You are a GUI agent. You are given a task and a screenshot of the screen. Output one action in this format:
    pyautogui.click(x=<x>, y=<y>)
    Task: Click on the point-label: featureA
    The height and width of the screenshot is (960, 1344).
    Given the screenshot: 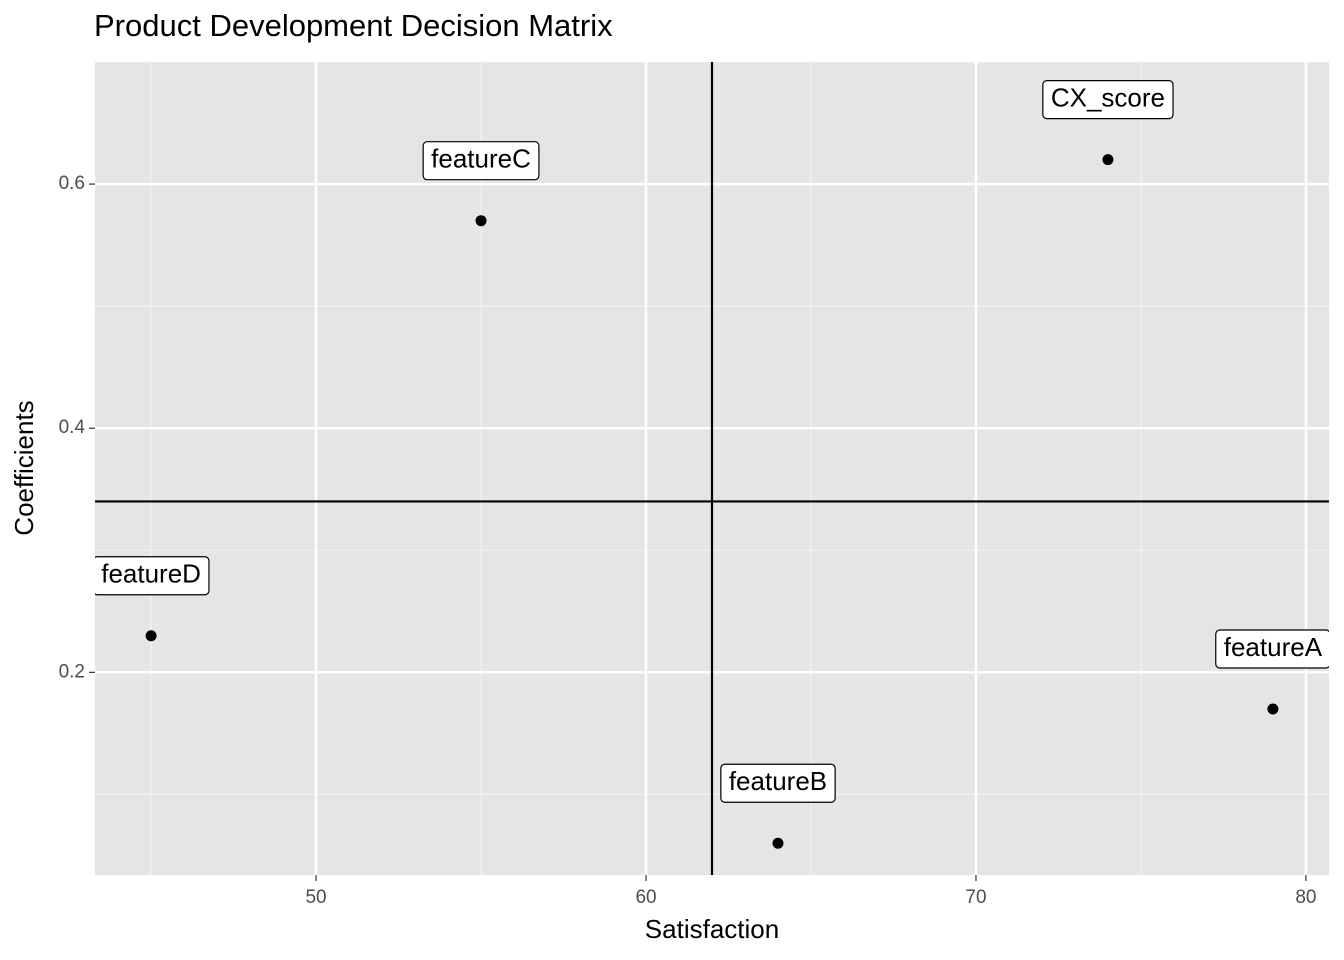 What is the action you would take?
    pyautogui.click(x=1273, y=647)
    